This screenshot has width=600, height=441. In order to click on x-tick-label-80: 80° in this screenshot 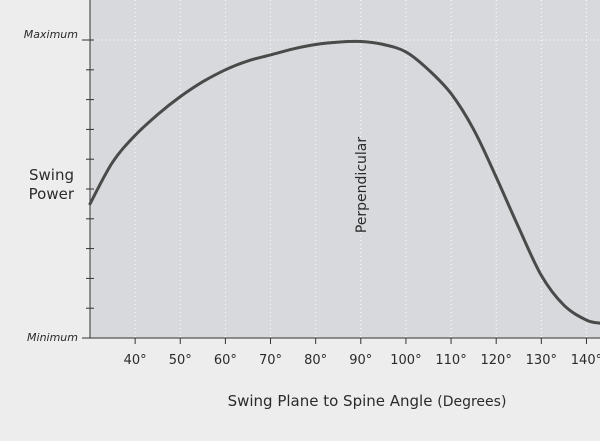, I will do `click(315, 360)`.